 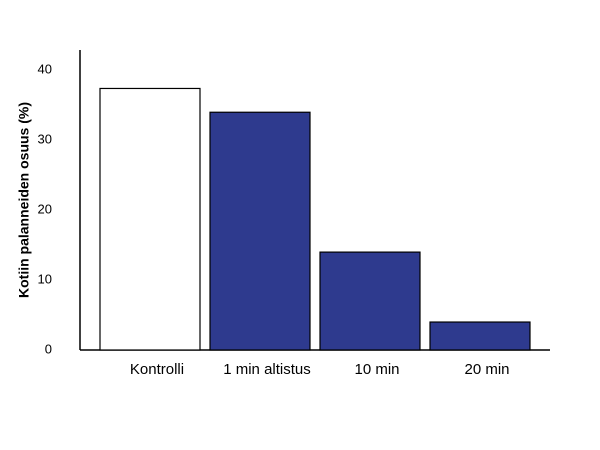 What do you see at coordinates (48, 348) in the screenshot?
I see `y-tick-label: 0` at bounding box center [48, 348].